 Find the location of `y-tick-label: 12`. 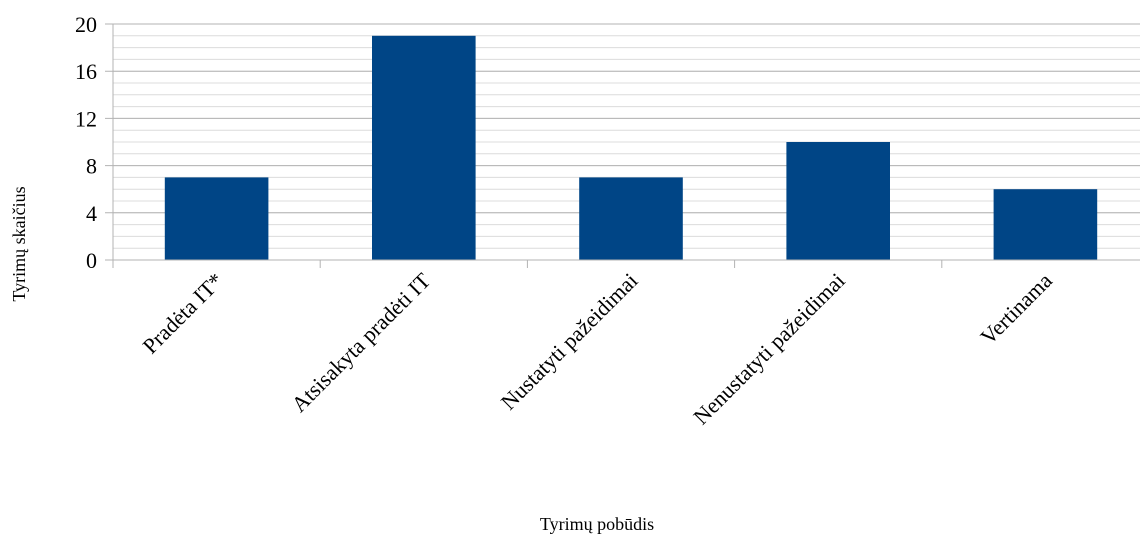

y-tick-label: 12 is located at coordinates (86, 118).